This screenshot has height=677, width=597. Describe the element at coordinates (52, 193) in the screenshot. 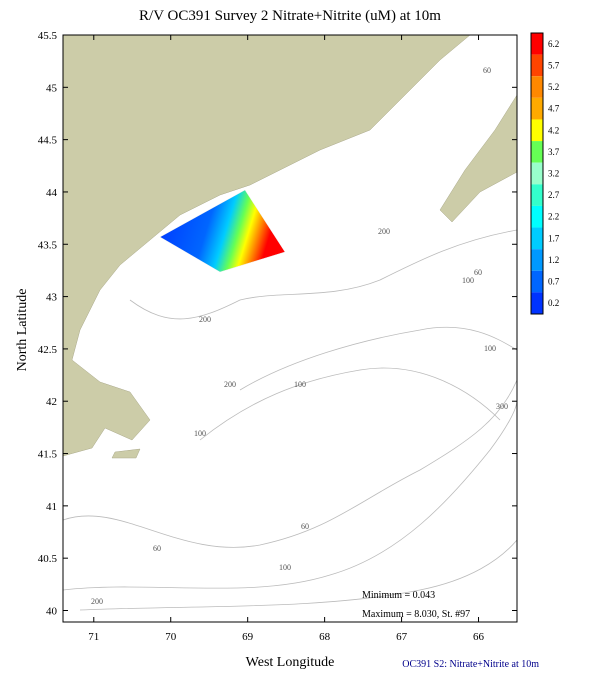

I see `y-tick-label: 44` at that location.